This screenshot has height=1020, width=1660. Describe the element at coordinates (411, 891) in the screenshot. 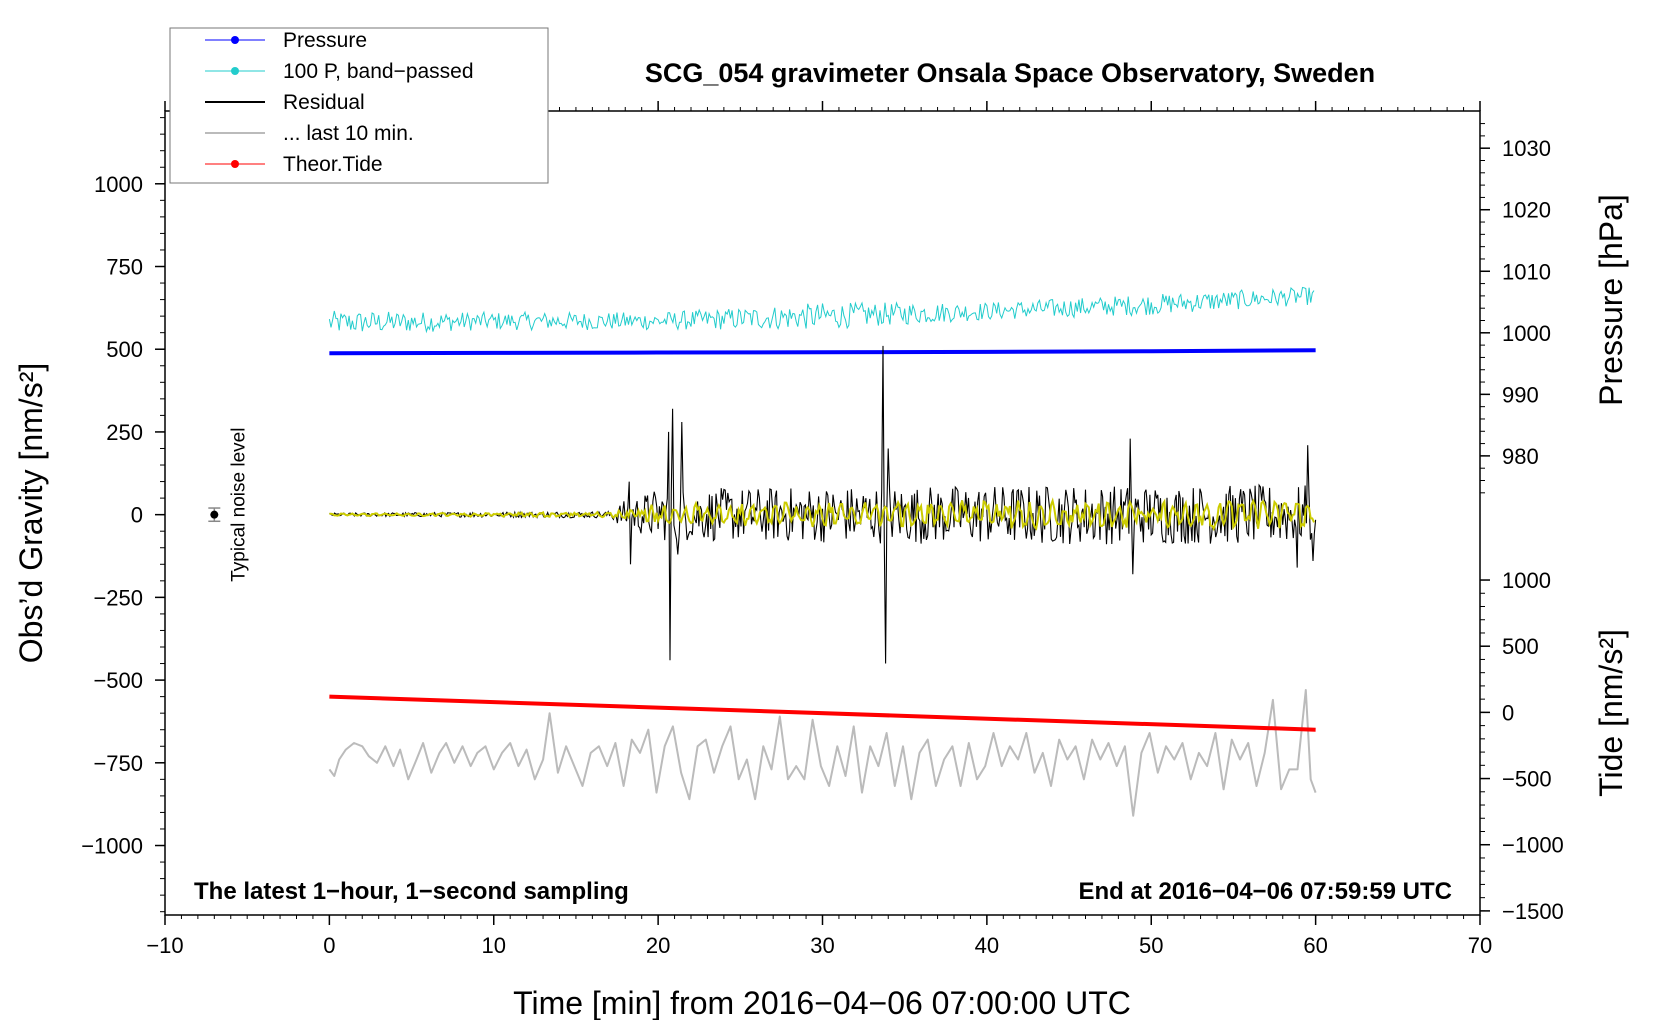

I see `sampling-annotation: The latest 1−hour, 1−second sampling` at that location.